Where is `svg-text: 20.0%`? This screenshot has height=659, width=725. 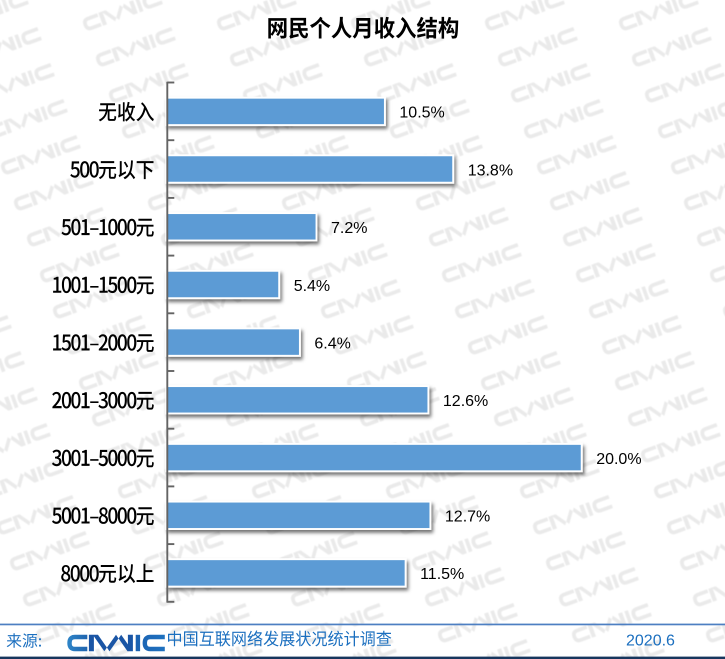
svg-text: 20.0% is located at coordinates (618, 459).